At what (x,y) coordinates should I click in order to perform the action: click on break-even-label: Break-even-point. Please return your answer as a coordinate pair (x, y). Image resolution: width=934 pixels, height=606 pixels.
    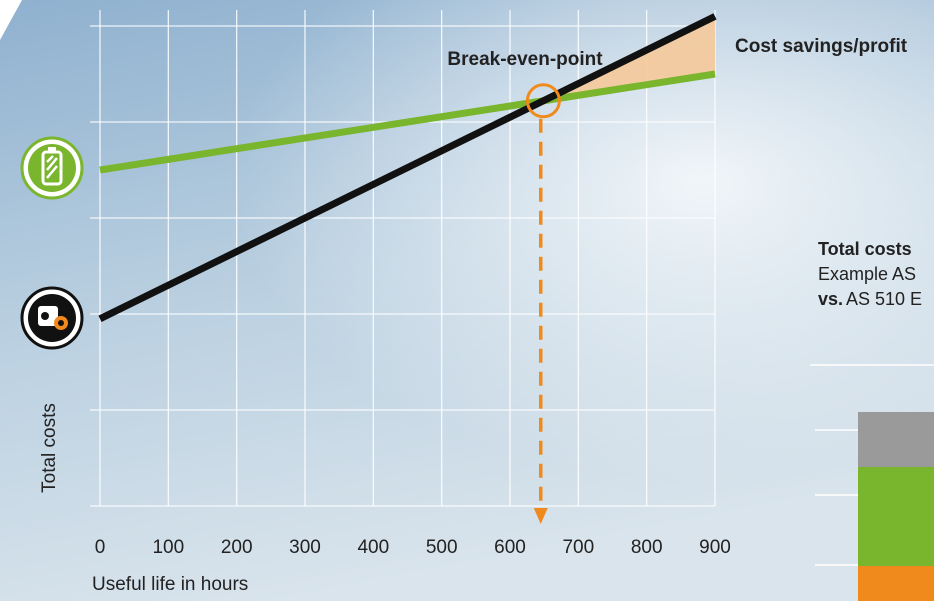
    Looking at the image, I should click on (525, 59).